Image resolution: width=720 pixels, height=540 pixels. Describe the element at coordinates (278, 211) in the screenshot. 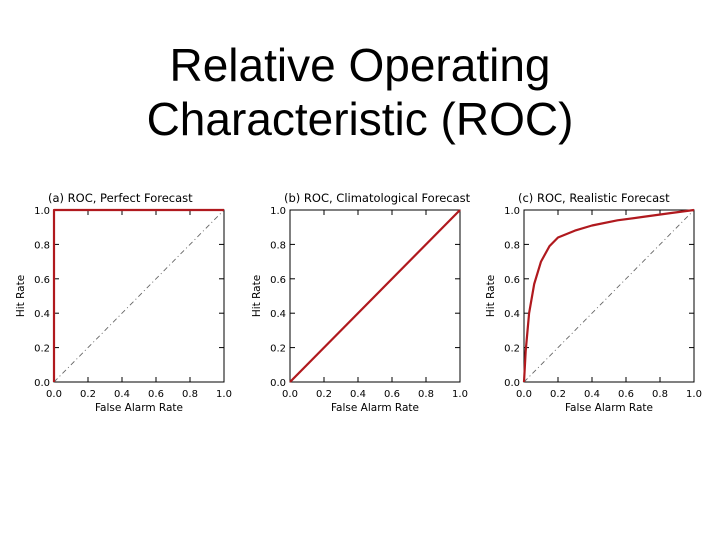

I see `chart-1-y-tick-label: 1.0` at that location.